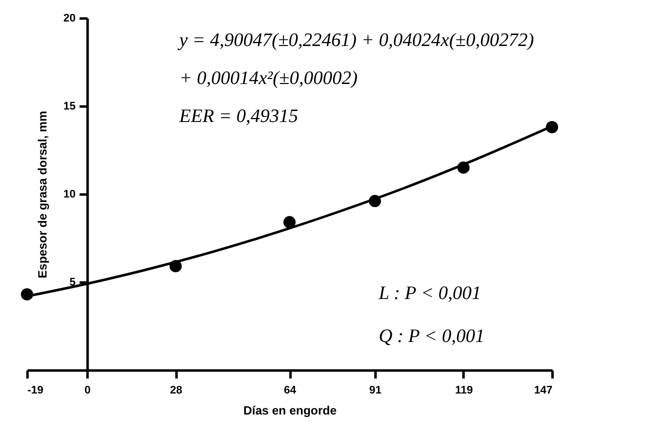 The image size is (659, 443). Describe the element at coordinates (464, 390) in the screenshot. I see `x-tick-label: 119` at that location.